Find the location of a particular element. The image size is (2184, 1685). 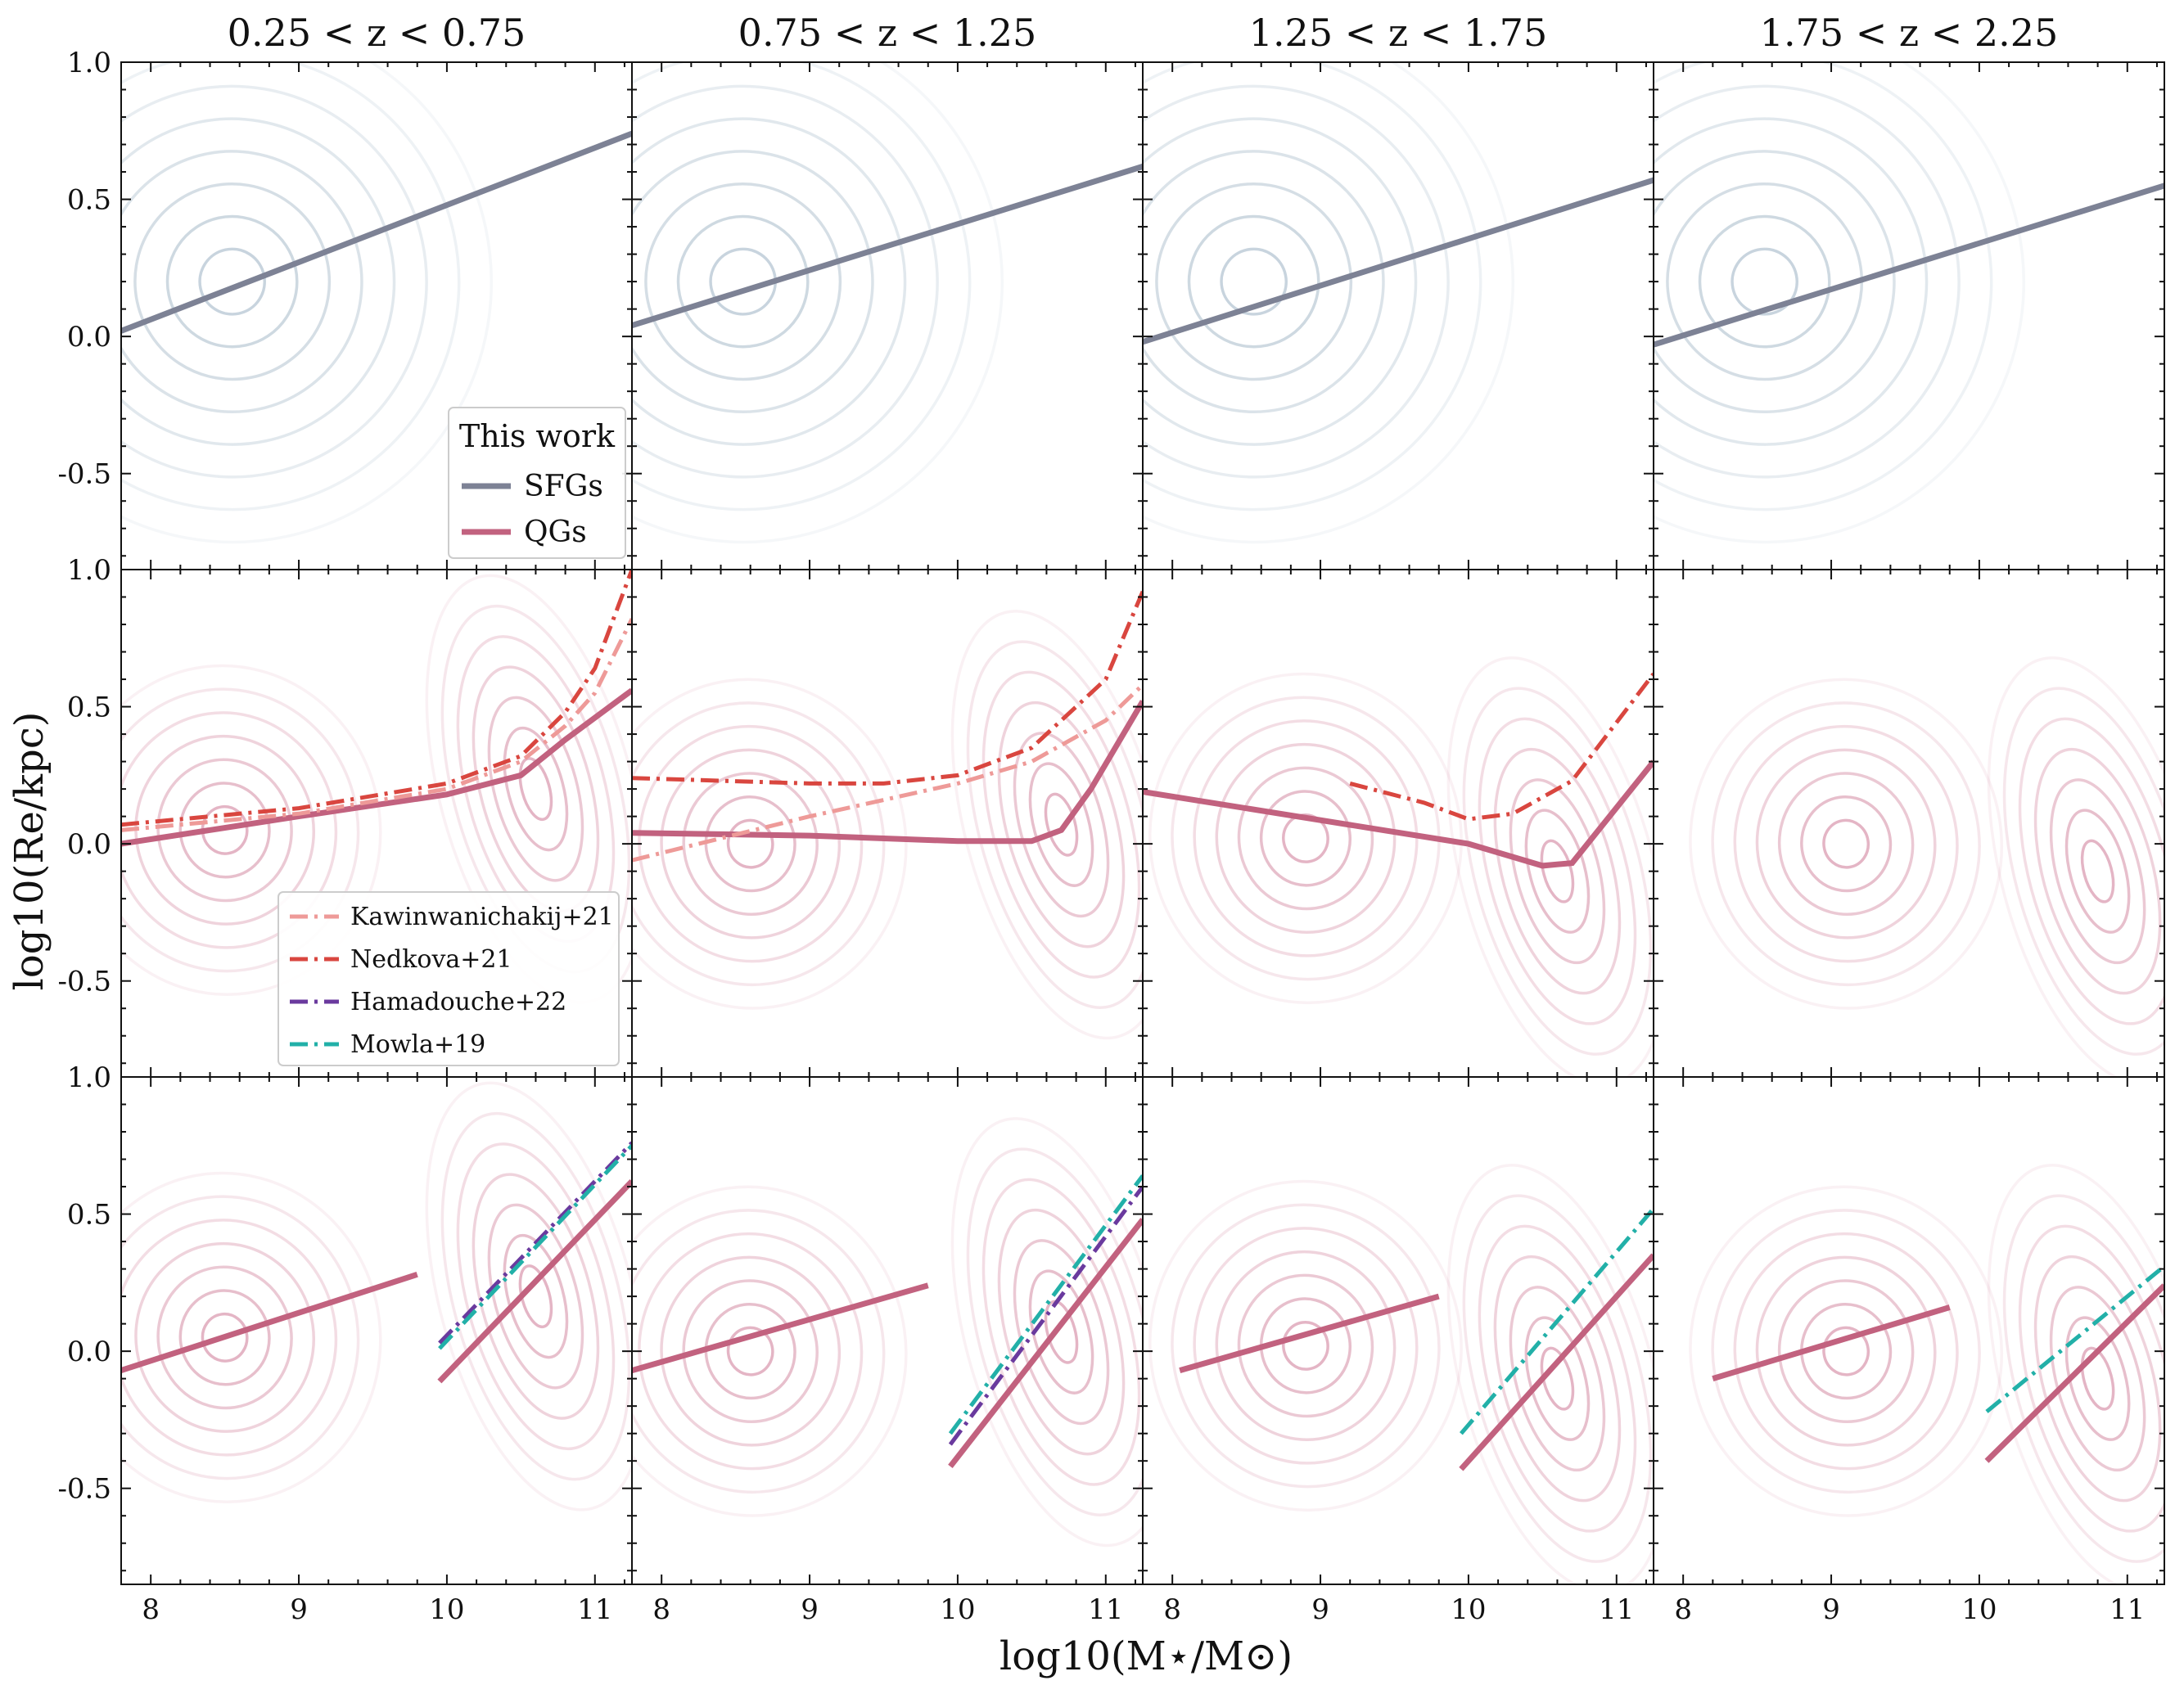

legend-label: Mowla+19 is located at coordinates (418, 1044).